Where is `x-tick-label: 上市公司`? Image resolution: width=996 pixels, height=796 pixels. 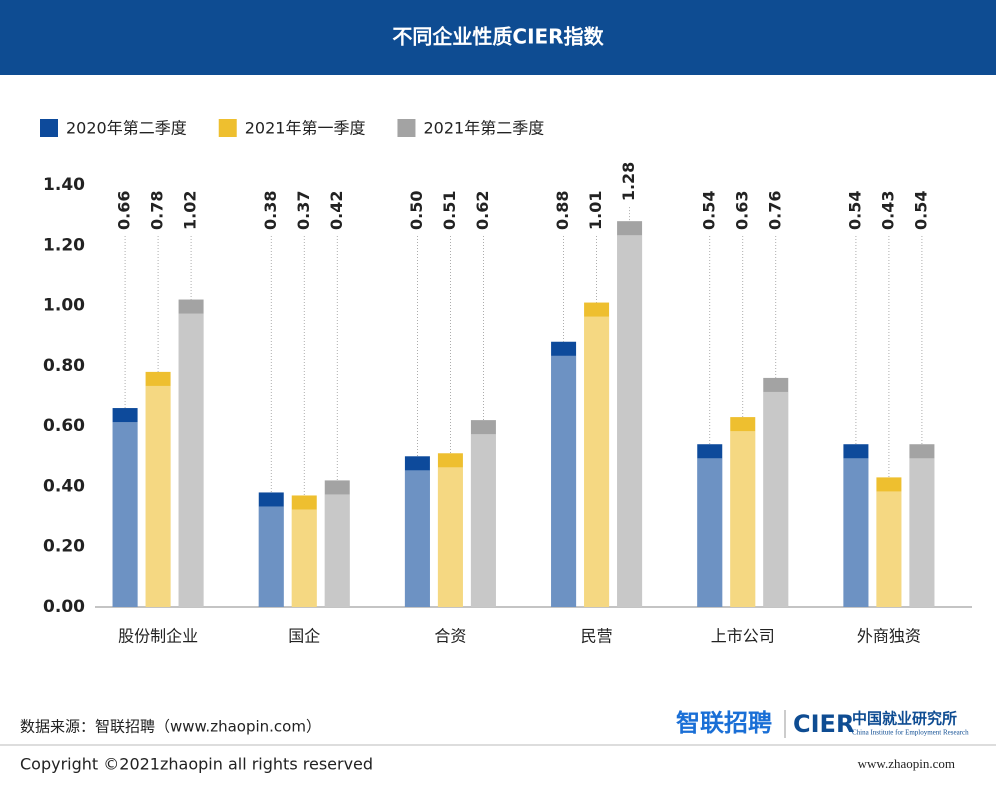 x-tick-label: 上市公司 is located at coordinates (743, 636).